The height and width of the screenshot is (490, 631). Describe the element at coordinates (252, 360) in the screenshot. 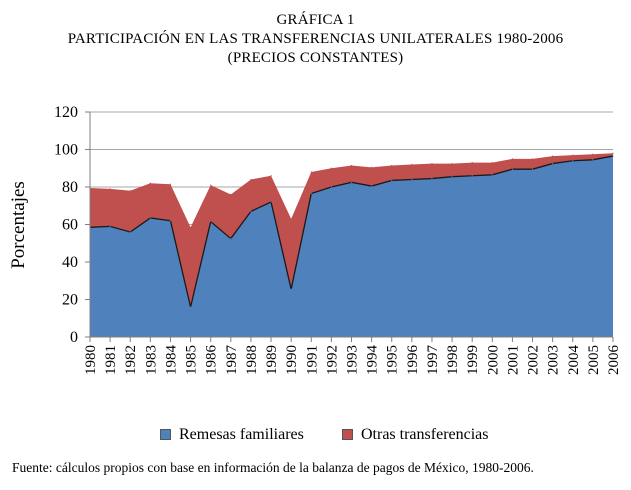

I see `x-tick-label: 1988` at that location.